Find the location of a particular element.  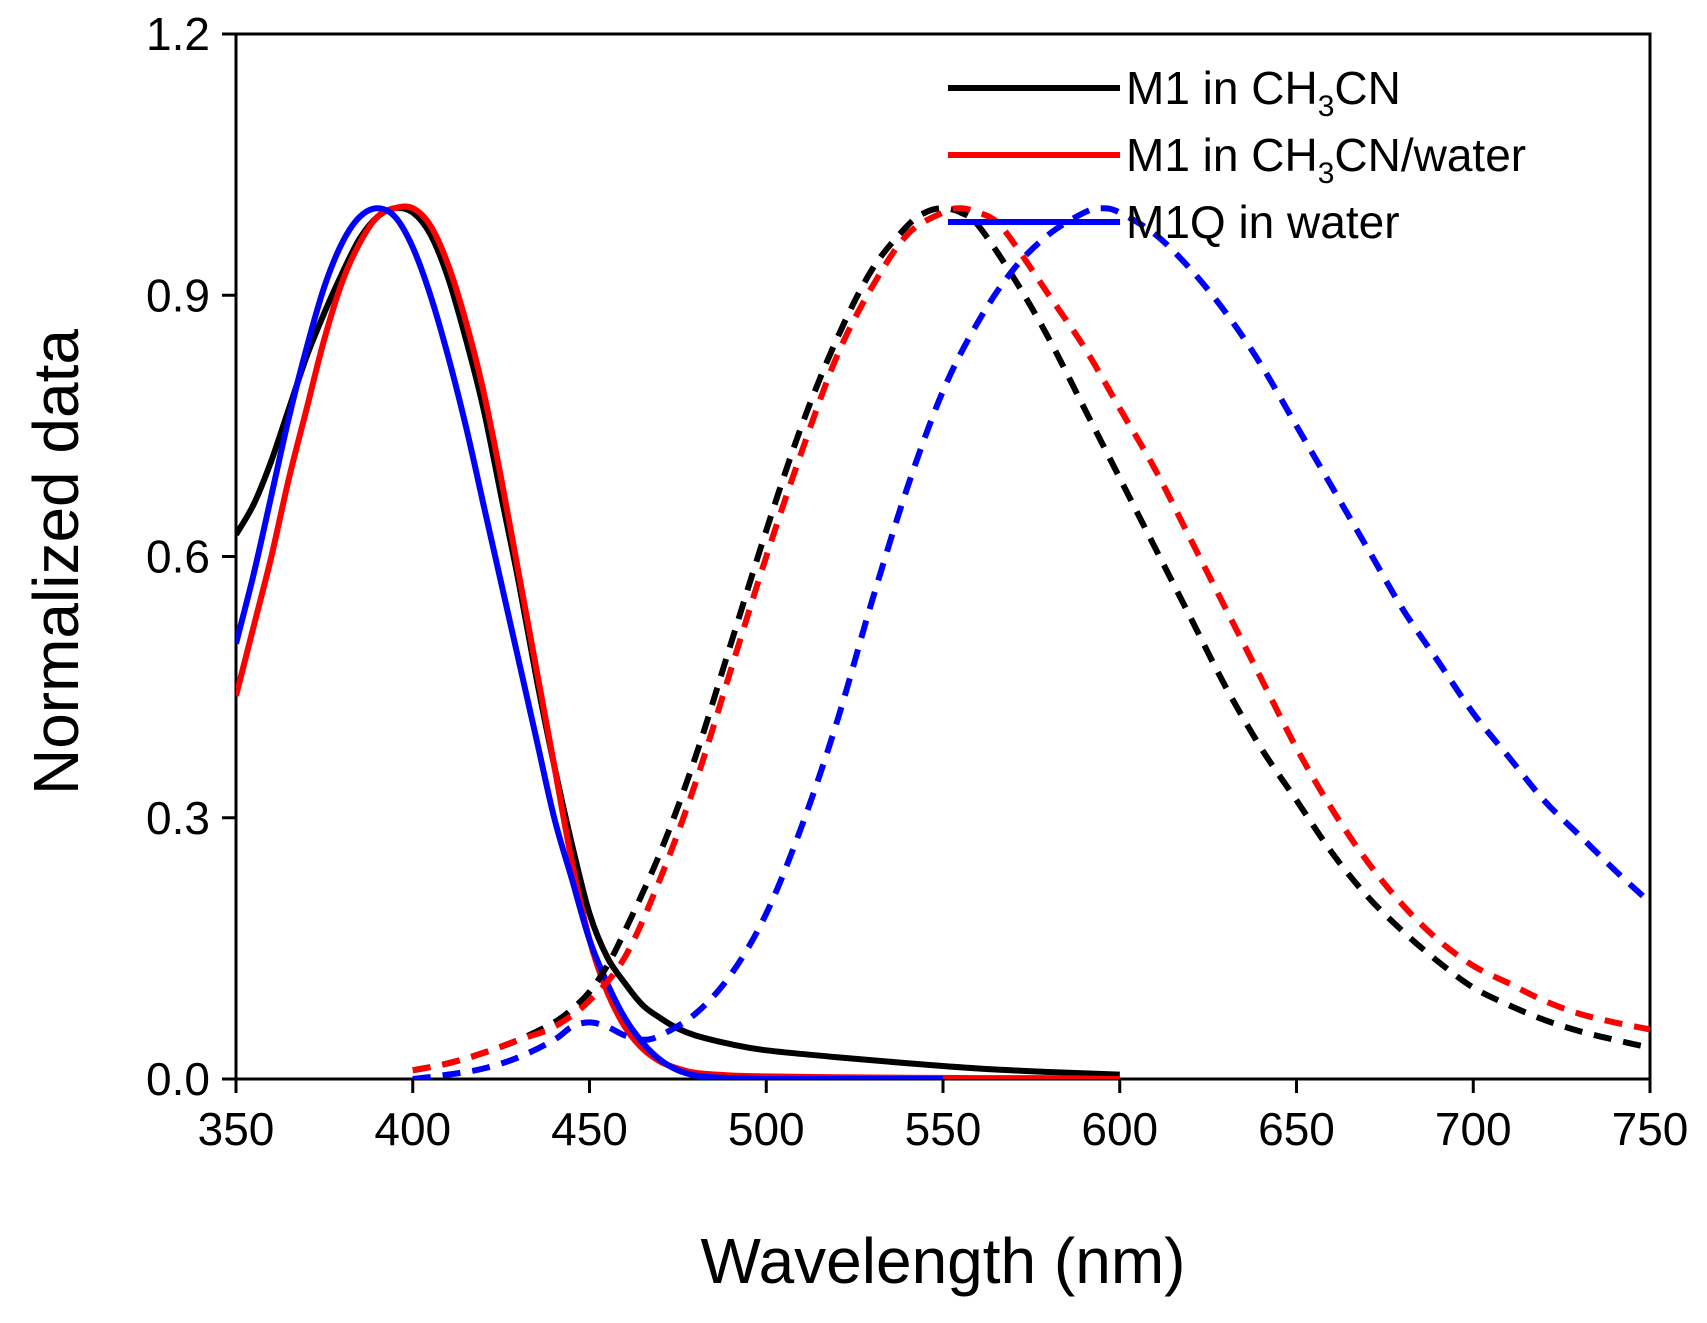

x-tick-label: 750 is located at coordinates (1650, 1129).